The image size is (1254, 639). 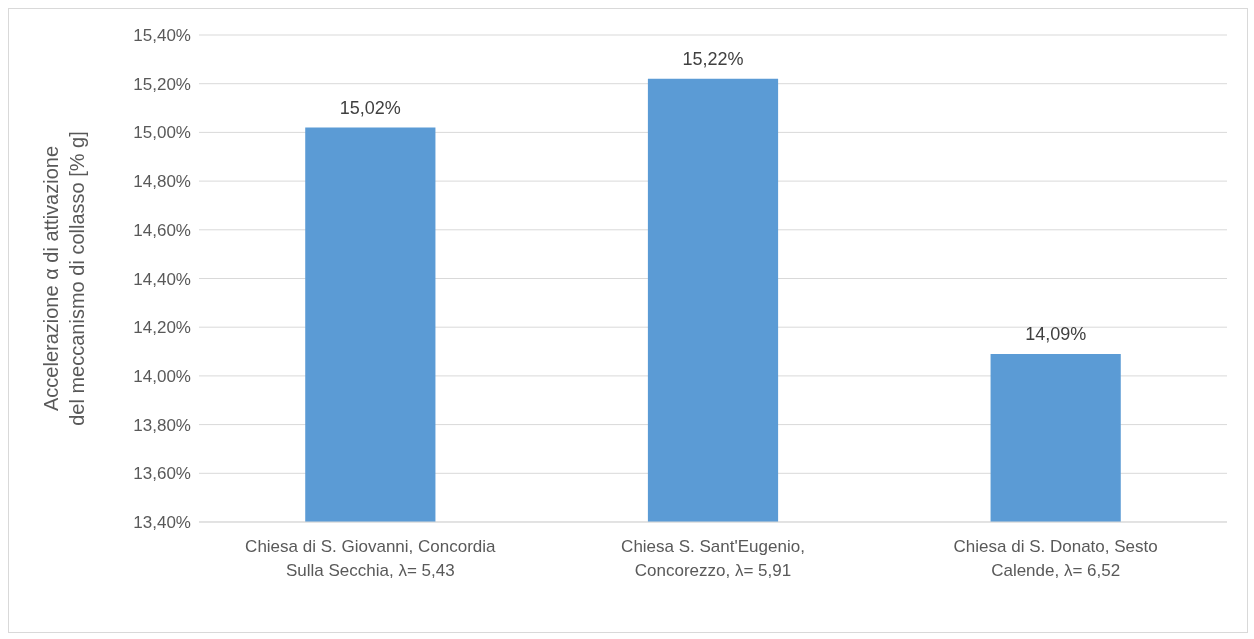 What do you see at coordinates (162, 474) in the screenshot?
I see `y-tick-label: 13,60%` at bounding box center [162, 474].